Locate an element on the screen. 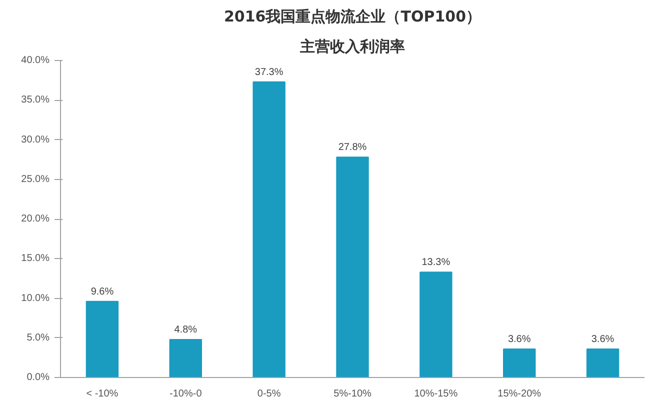 Image resolution: width=664 pixels, height=417 pixels. y-tick-label: 30.0% is located at coordinates (35, 140).